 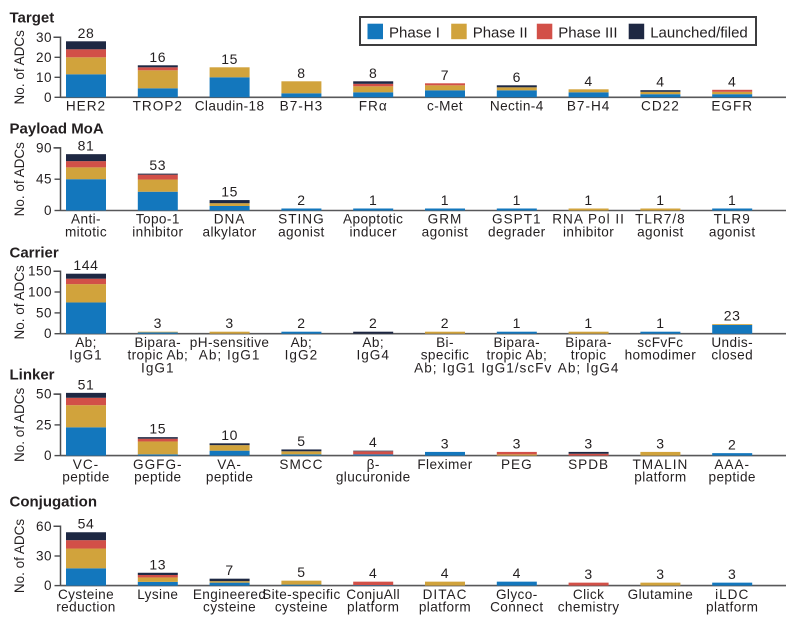 What do you see at coordinates (373, 232) in the screenshot?
I see `svg-text: inducer` at bounding box center [373, 232].